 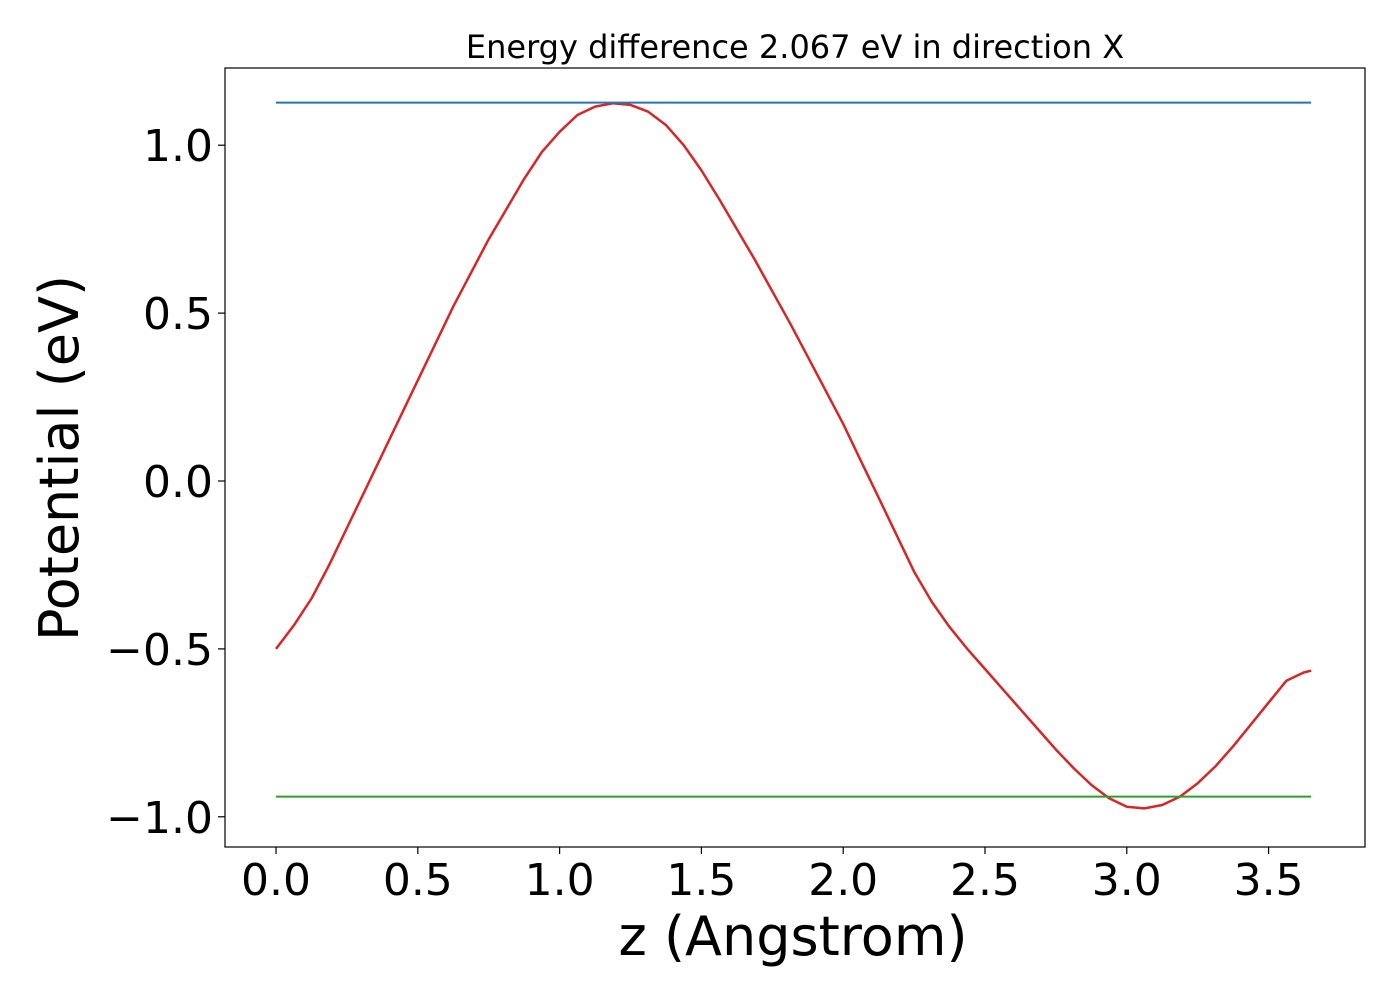 I want to click on x-tick-label: 0.5, so click(x=418, y=880).